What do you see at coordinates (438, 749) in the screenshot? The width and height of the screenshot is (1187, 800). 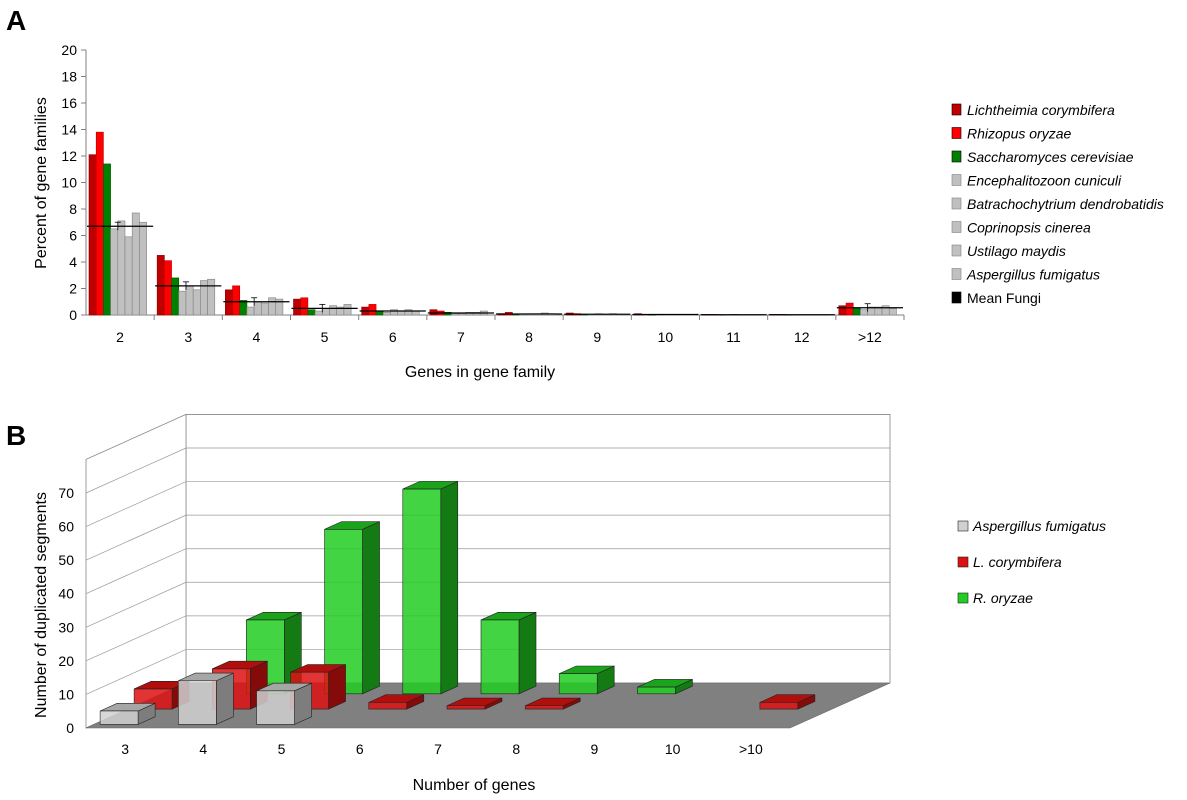 I see `panel-b-x-tick-label: 7` at bounding box center [438, 749].